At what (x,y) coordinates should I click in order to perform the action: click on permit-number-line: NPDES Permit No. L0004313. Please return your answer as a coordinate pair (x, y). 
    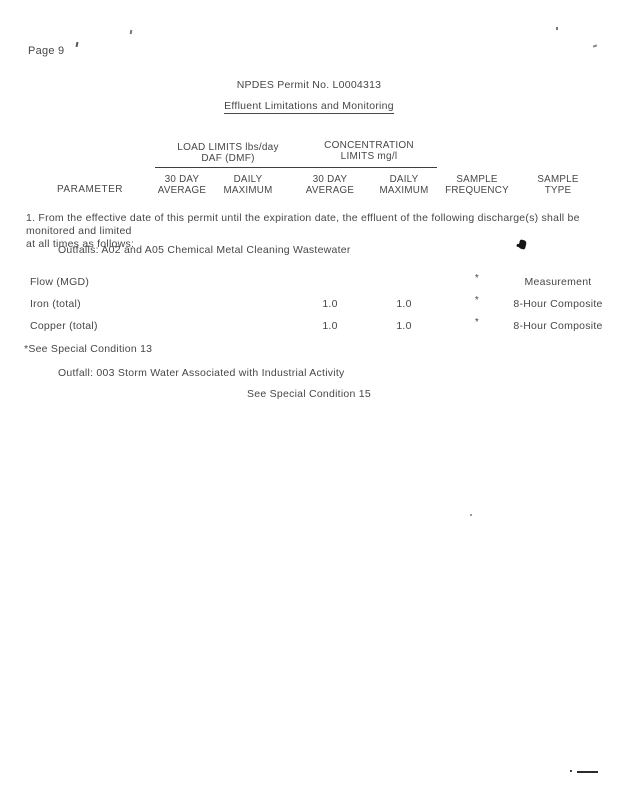
    Looking at the image, I should click on (309, 85).